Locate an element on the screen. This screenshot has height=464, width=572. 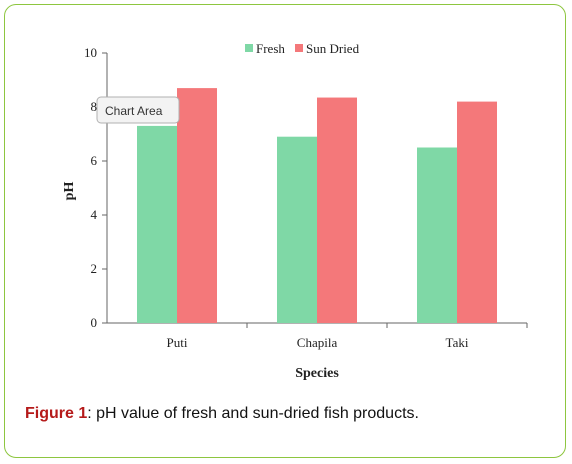
y-tick-label: 8 is located at coordinates (94, 106).